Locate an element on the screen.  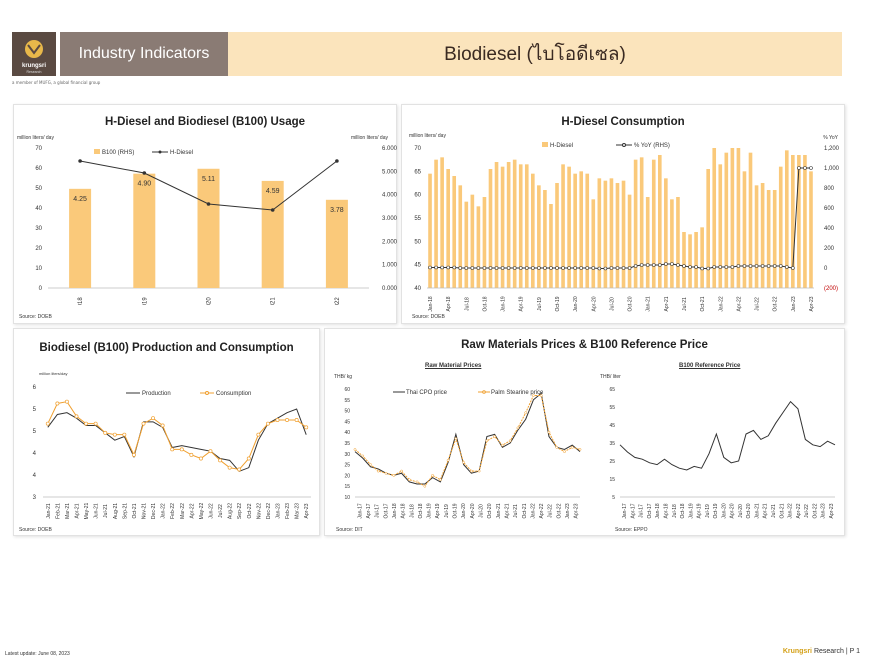
legend-swatch-h-diesel is located at coordinates (545, 144).